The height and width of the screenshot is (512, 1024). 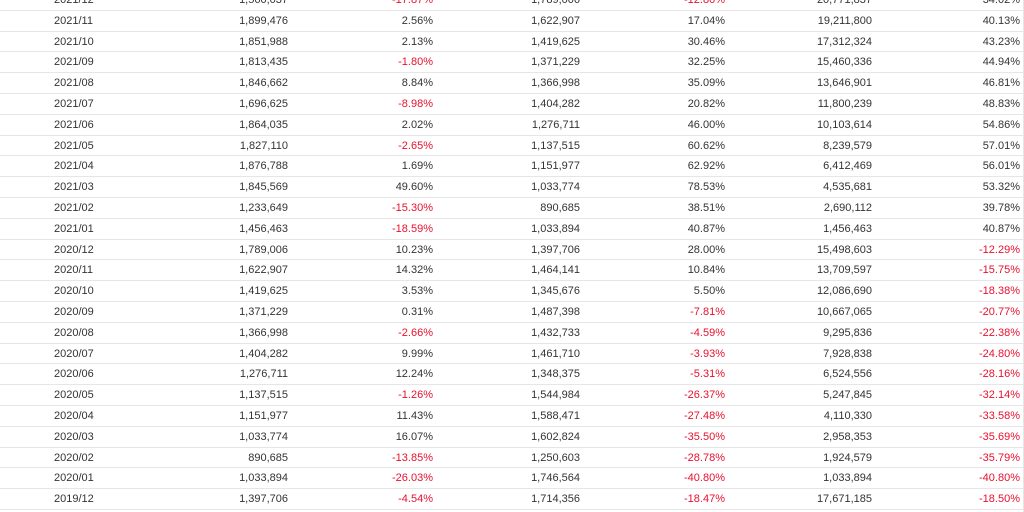 What do you see at coordinates (1001, 103) in the screenshot?
I see `cumulative-change-cell: 48.83%` at bounding box center [1001, 103].